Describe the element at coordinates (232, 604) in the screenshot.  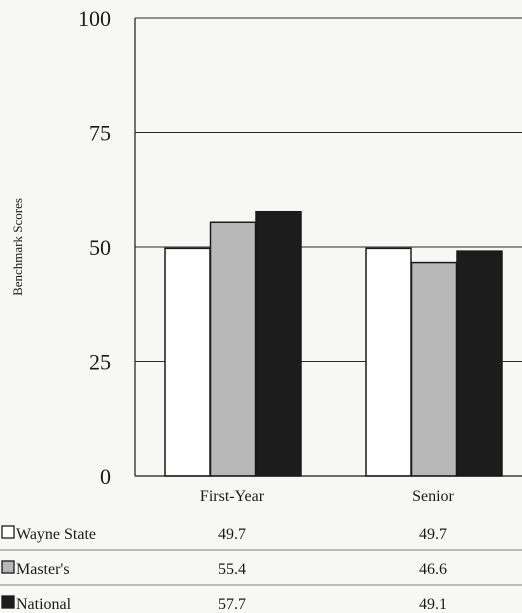
I see `table-value: 57.7` at that location.